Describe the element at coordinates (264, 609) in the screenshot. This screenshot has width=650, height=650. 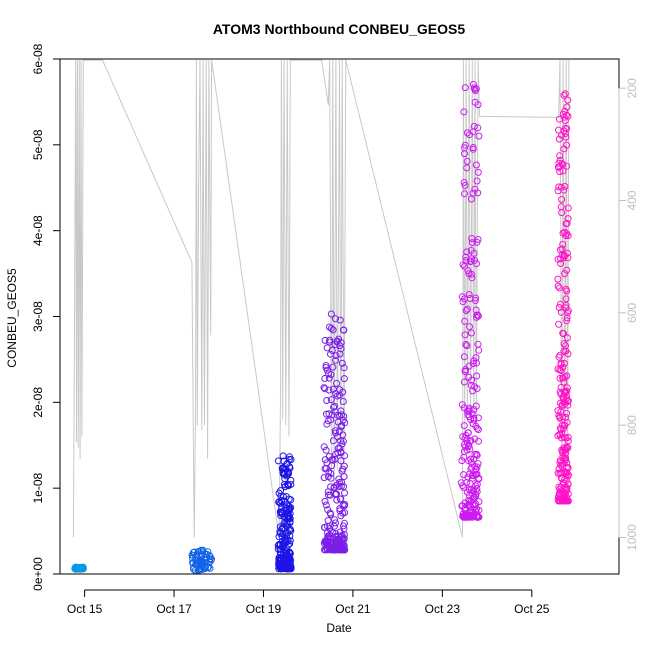
I see `x-tick-label: Oct 19` at that location.